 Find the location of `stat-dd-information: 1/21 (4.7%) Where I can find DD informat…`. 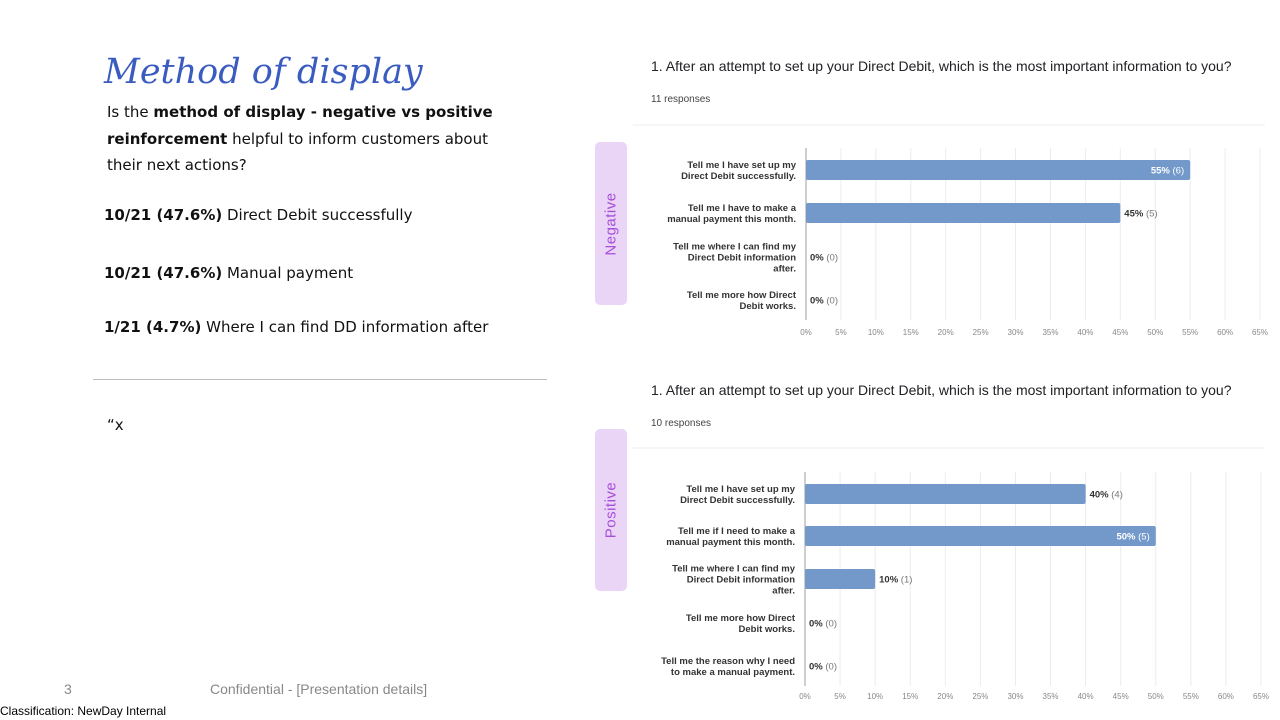

stat-dd-information: 1/21 (4.7%) Where I can find DD informat… is located at coordinates (296, 327).